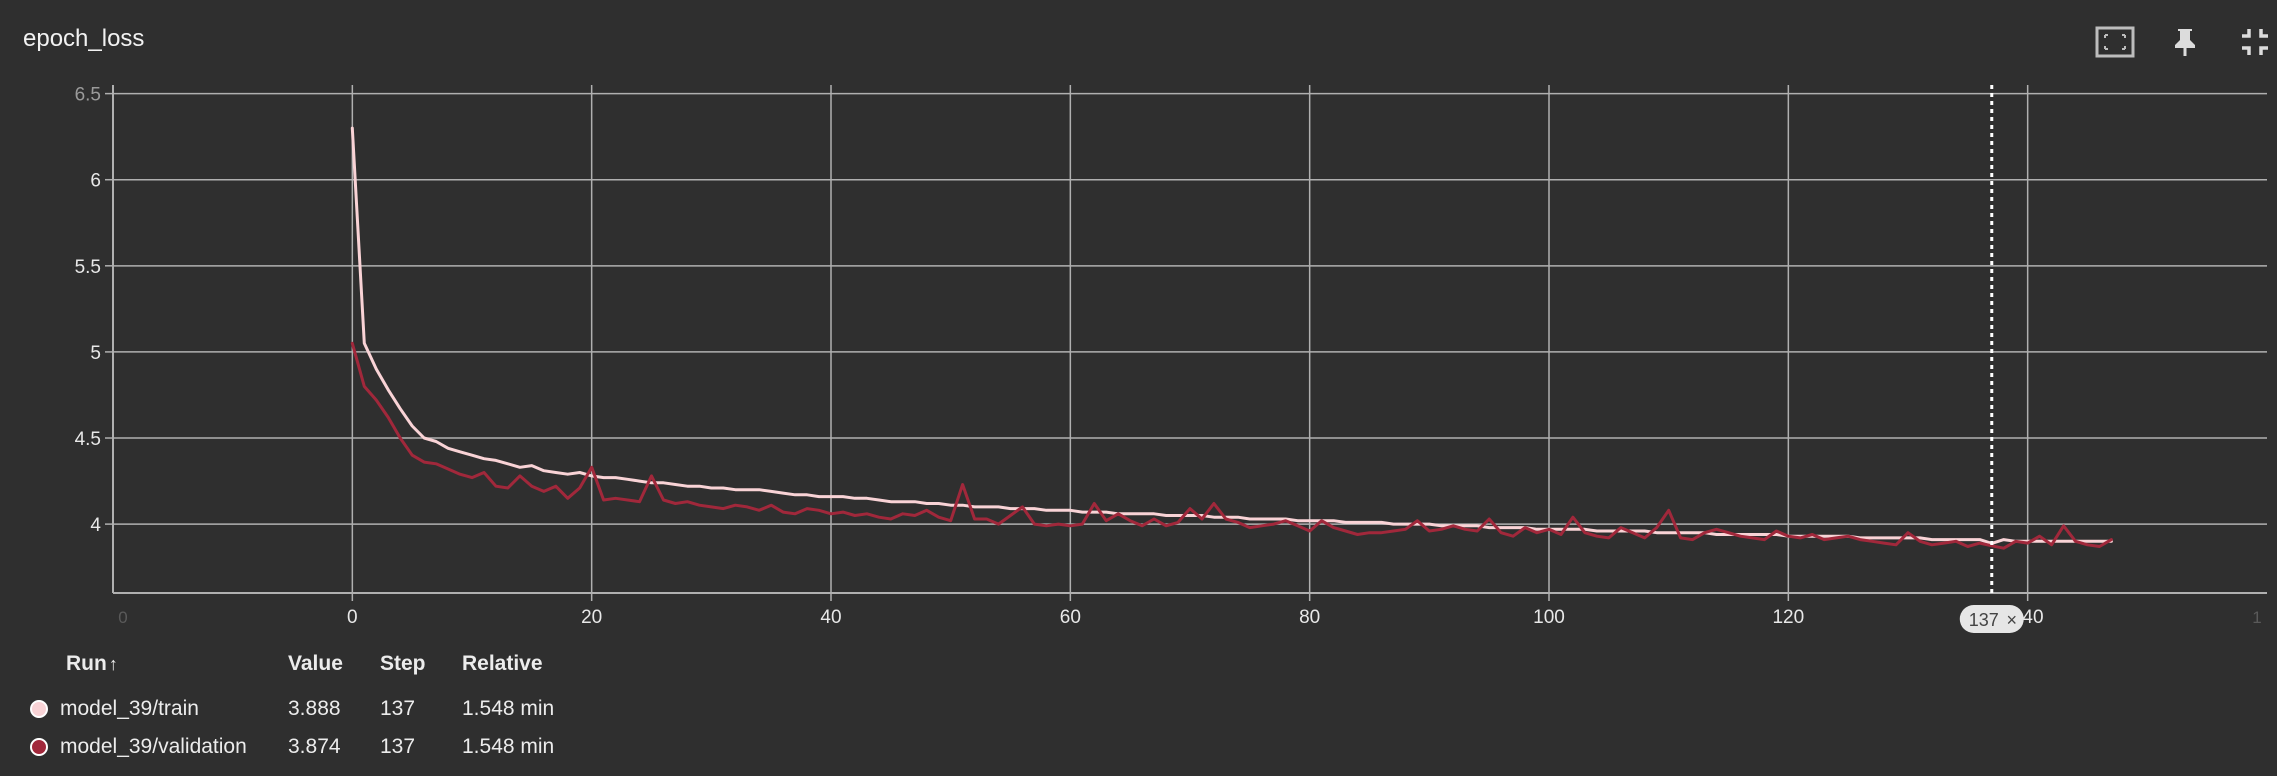 The height and width of the screenshot is (776, 2277). I want to click on hover-step-chip, so click(1991, 619).